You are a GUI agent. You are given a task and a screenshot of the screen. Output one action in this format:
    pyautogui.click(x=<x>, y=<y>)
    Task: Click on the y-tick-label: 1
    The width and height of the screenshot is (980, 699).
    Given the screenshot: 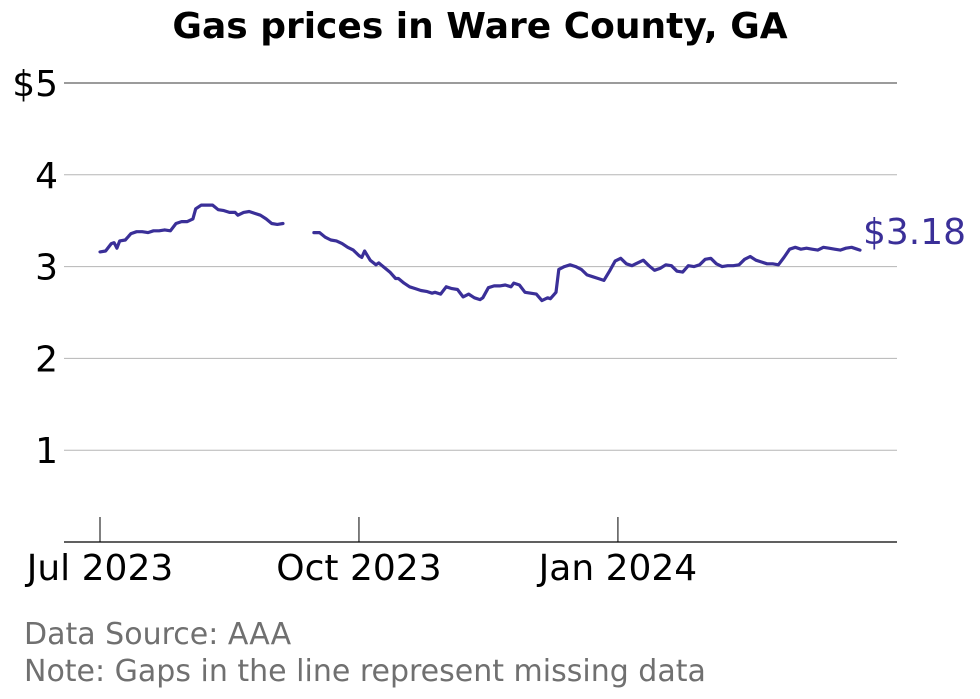 What is the action you would take?
    pyautogui.click(x=46, y=451)
    